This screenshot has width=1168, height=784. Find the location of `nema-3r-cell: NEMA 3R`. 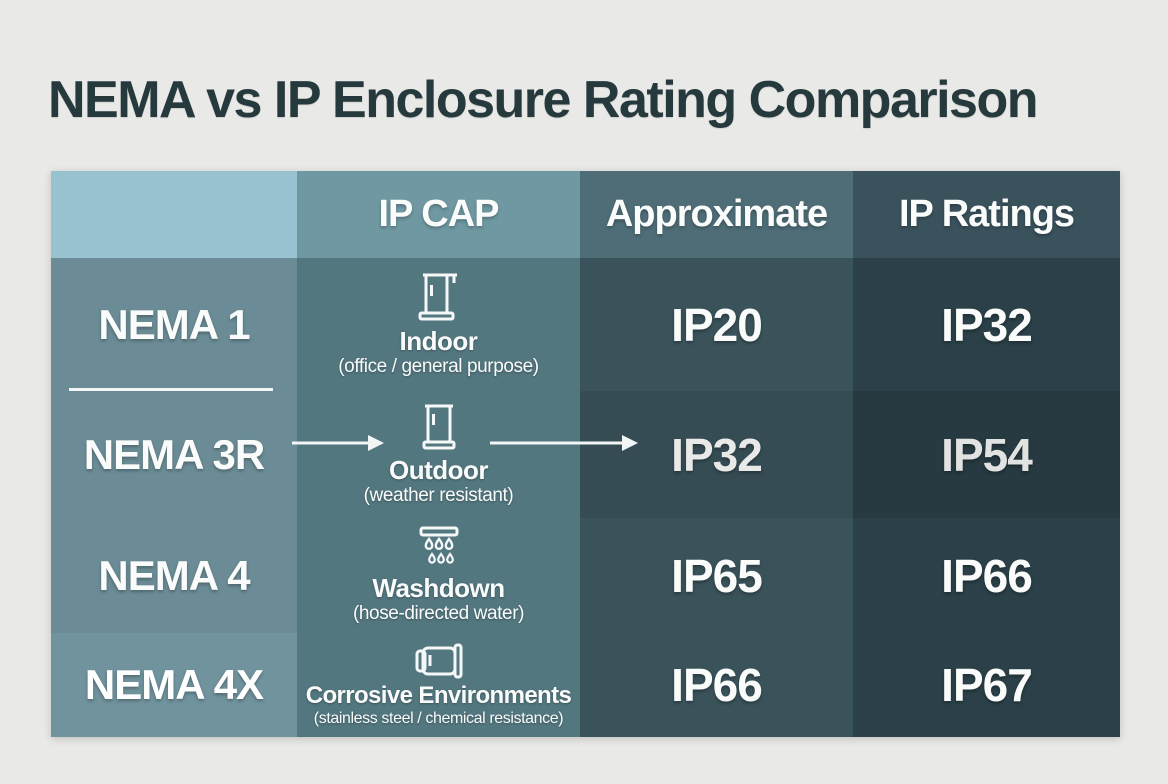

nema-3r-cell: NEMA 3R is located at coordinates (174, 454).